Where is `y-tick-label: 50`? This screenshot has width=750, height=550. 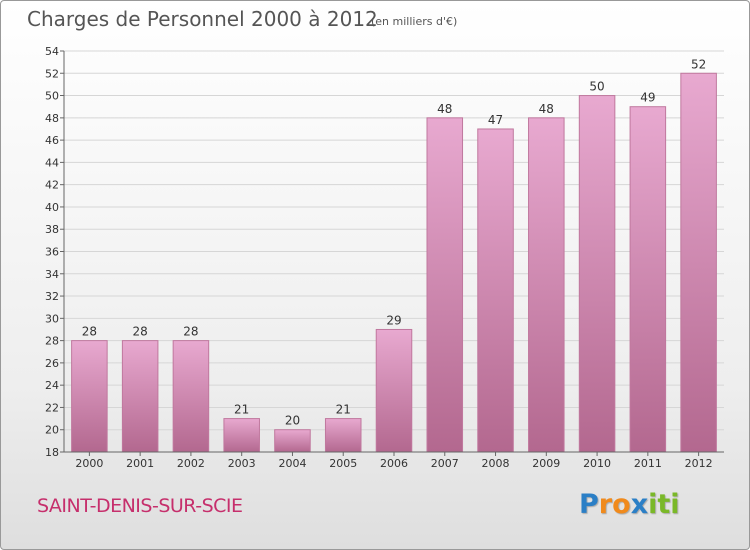
y-tick-label: 50 is located at coordinates (52, 96).